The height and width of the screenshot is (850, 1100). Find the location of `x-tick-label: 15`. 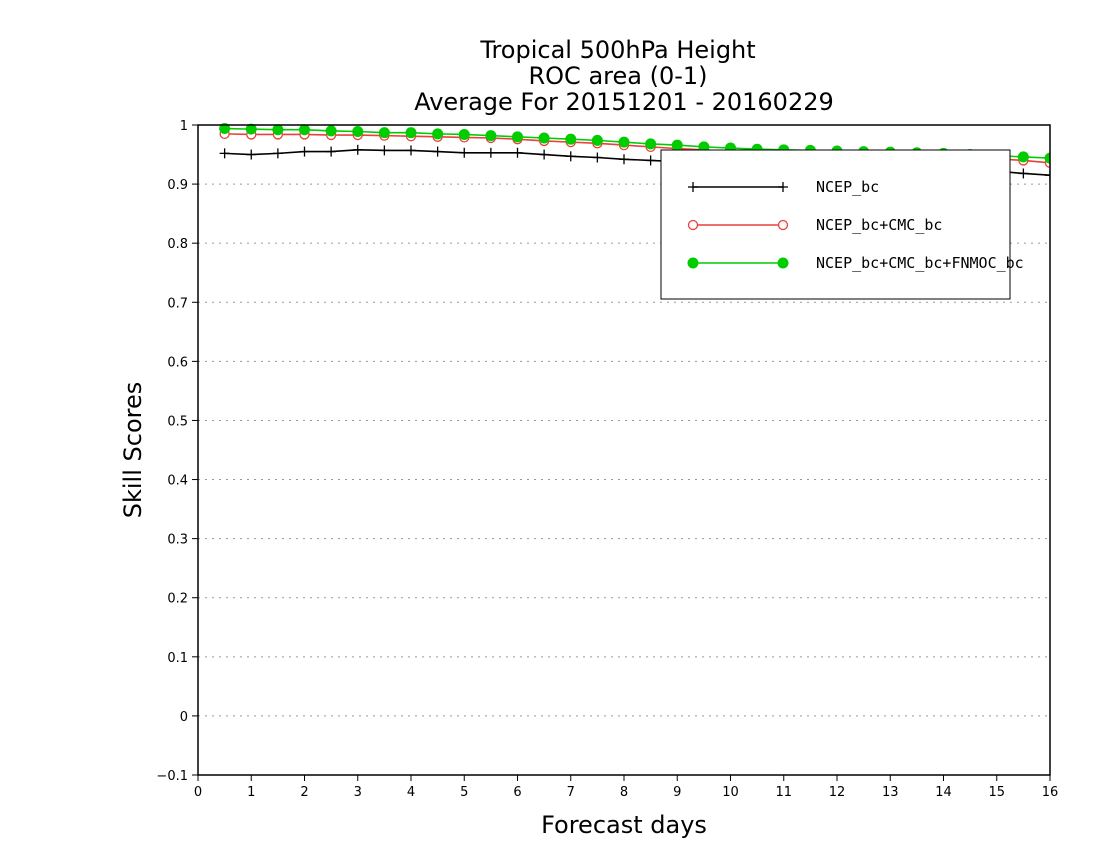

x-tick-label: 15 is located at coordinates (996, 792).